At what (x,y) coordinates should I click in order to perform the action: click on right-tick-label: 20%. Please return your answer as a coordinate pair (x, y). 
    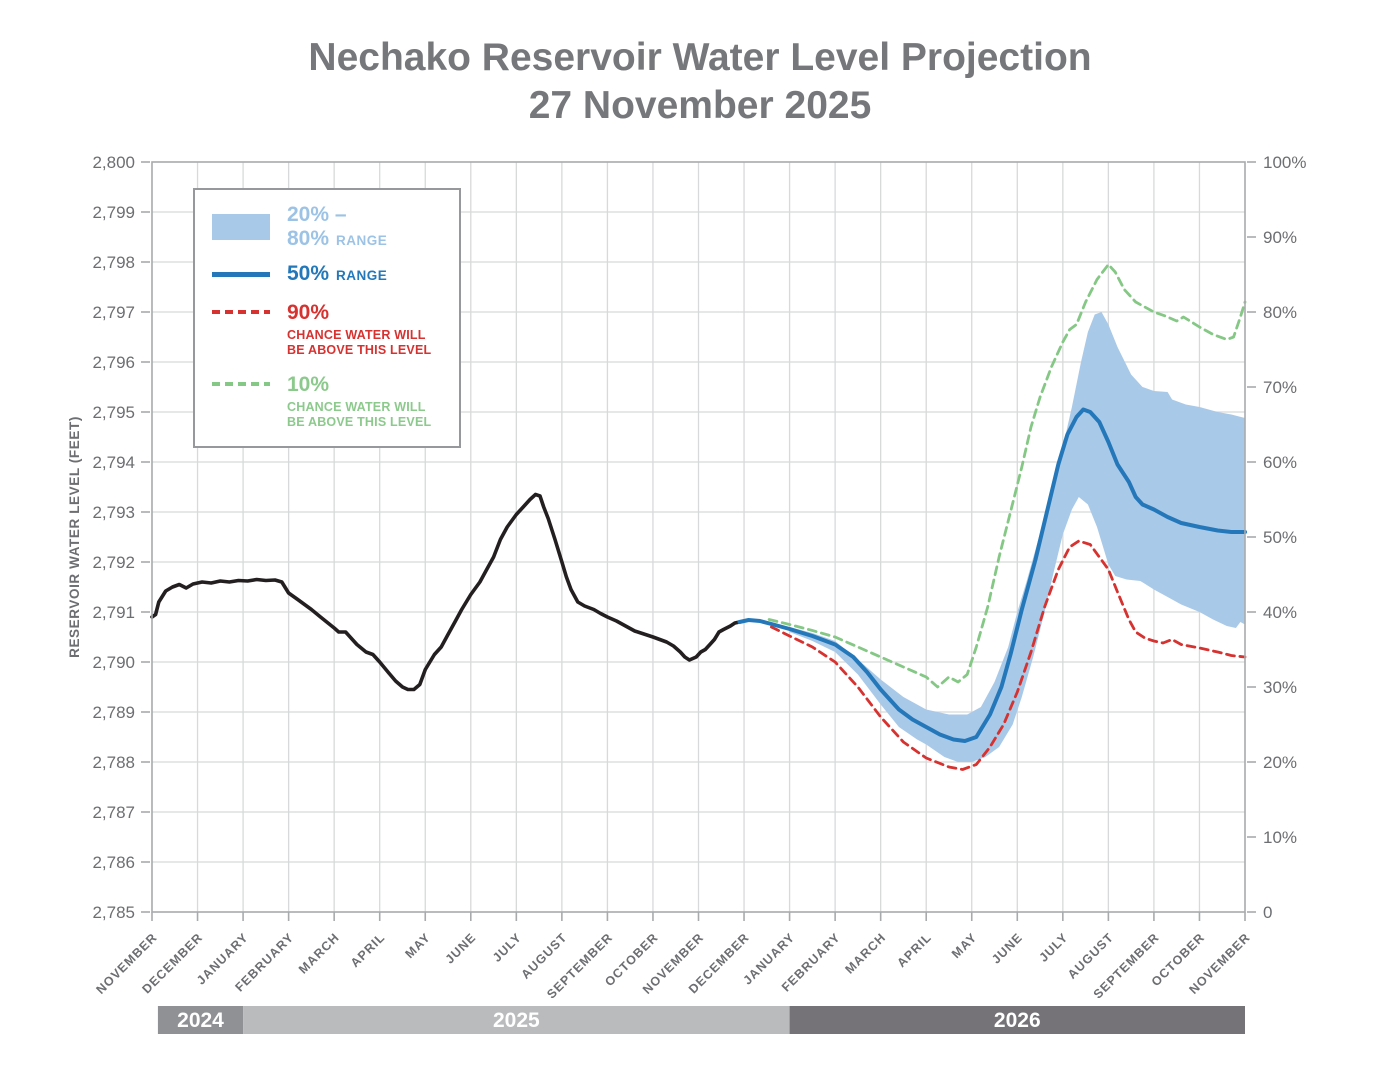
    Looking at the image, I should click on (1280, 762).